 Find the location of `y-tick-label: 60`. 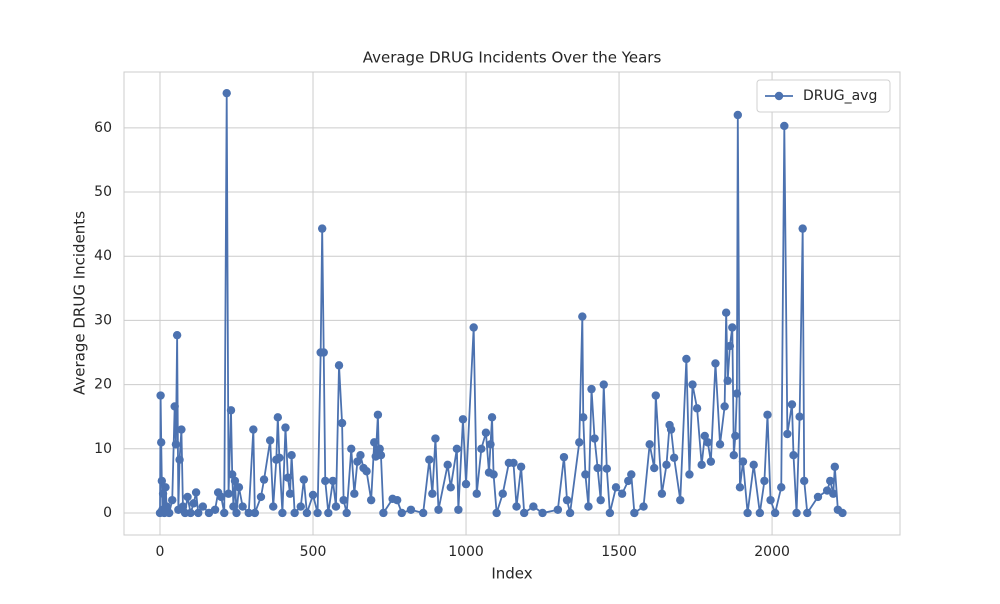

y-tick-label: 60 is located at coordinates (103, 128).